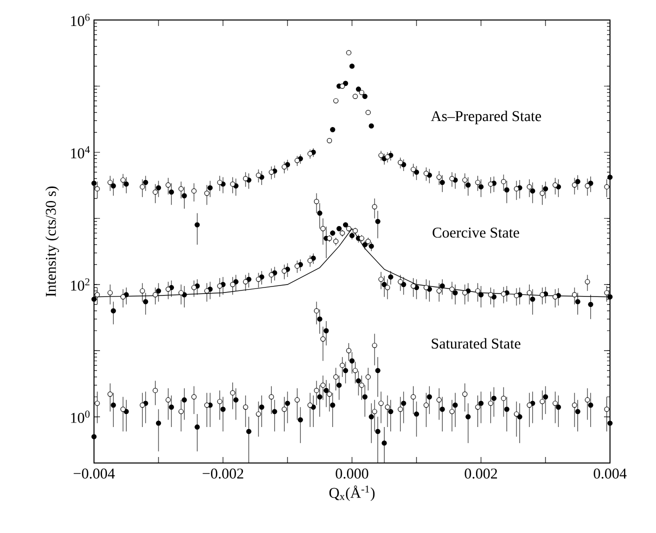 The width and height of the screenshot is (656, 533). What do you see at coordinates (52, 241) in the screenshot?
I see `y-axis-title: Intensity (cts/30 s)` at bounding box center [52, 241].